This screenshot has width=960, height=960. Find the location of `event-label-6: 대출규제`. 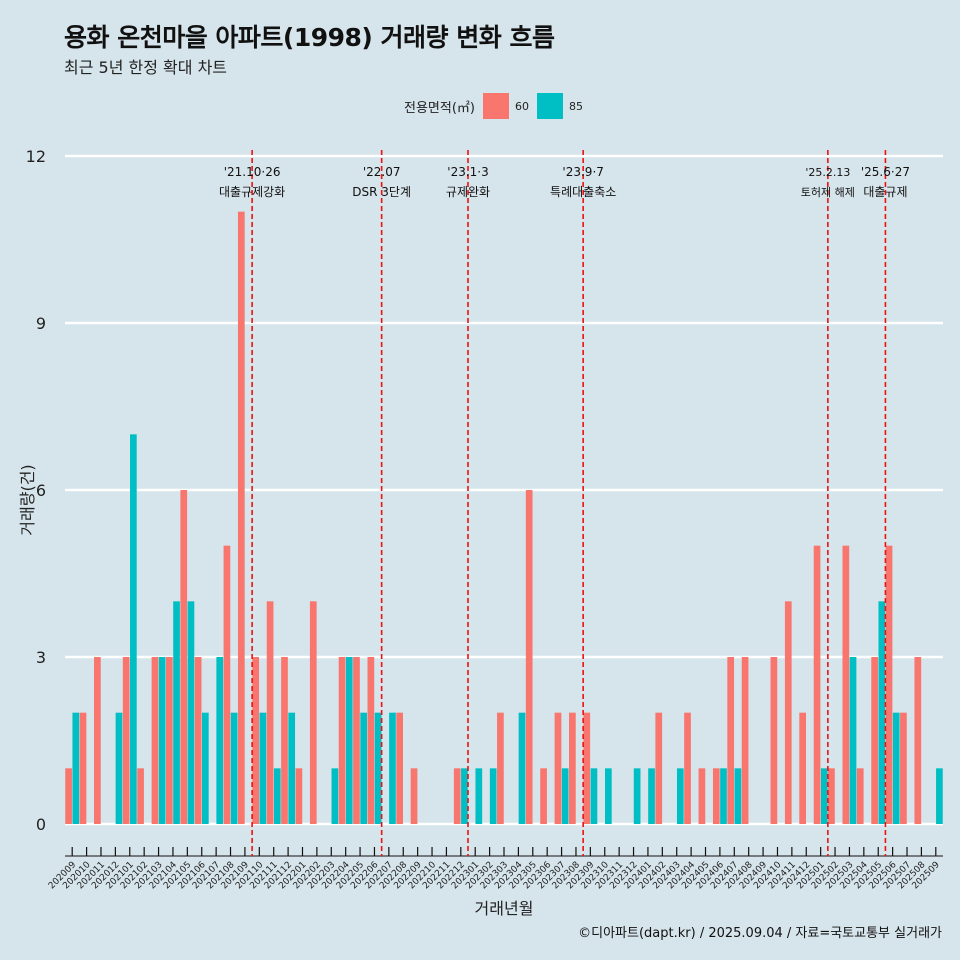

event-label-6: 대출규제 is located at coordinates (885, 192).